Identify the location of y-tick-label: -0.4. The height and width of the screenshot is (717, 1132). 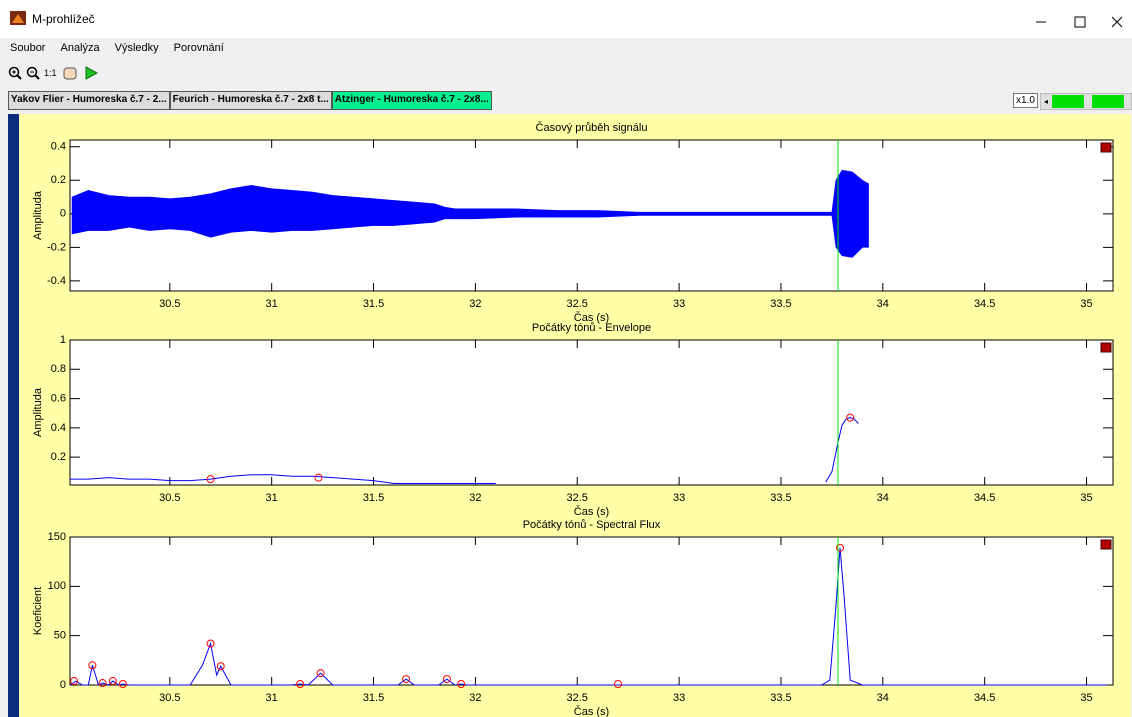
(56, 281).